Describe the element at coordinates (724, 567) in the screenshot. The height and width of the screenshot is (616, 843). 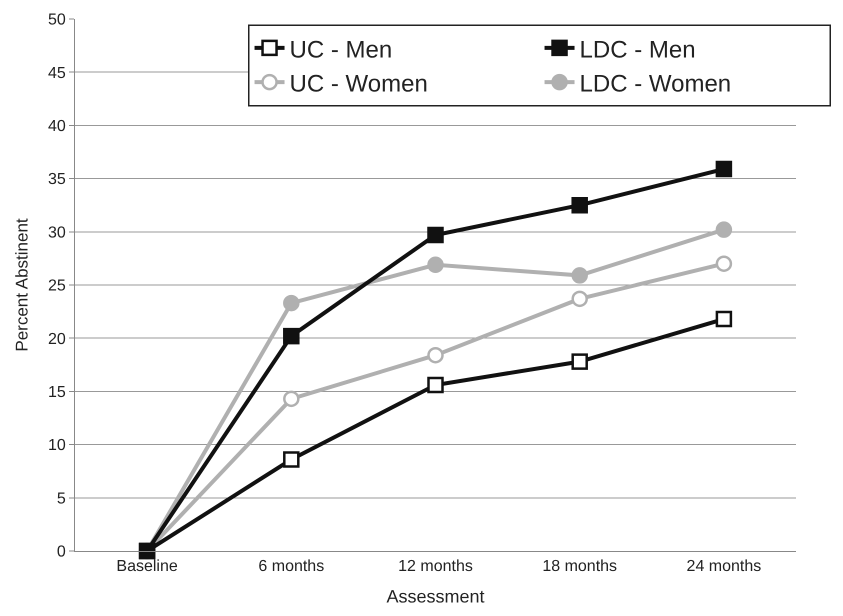
I see `x-tick-label: 24 months` at that location.